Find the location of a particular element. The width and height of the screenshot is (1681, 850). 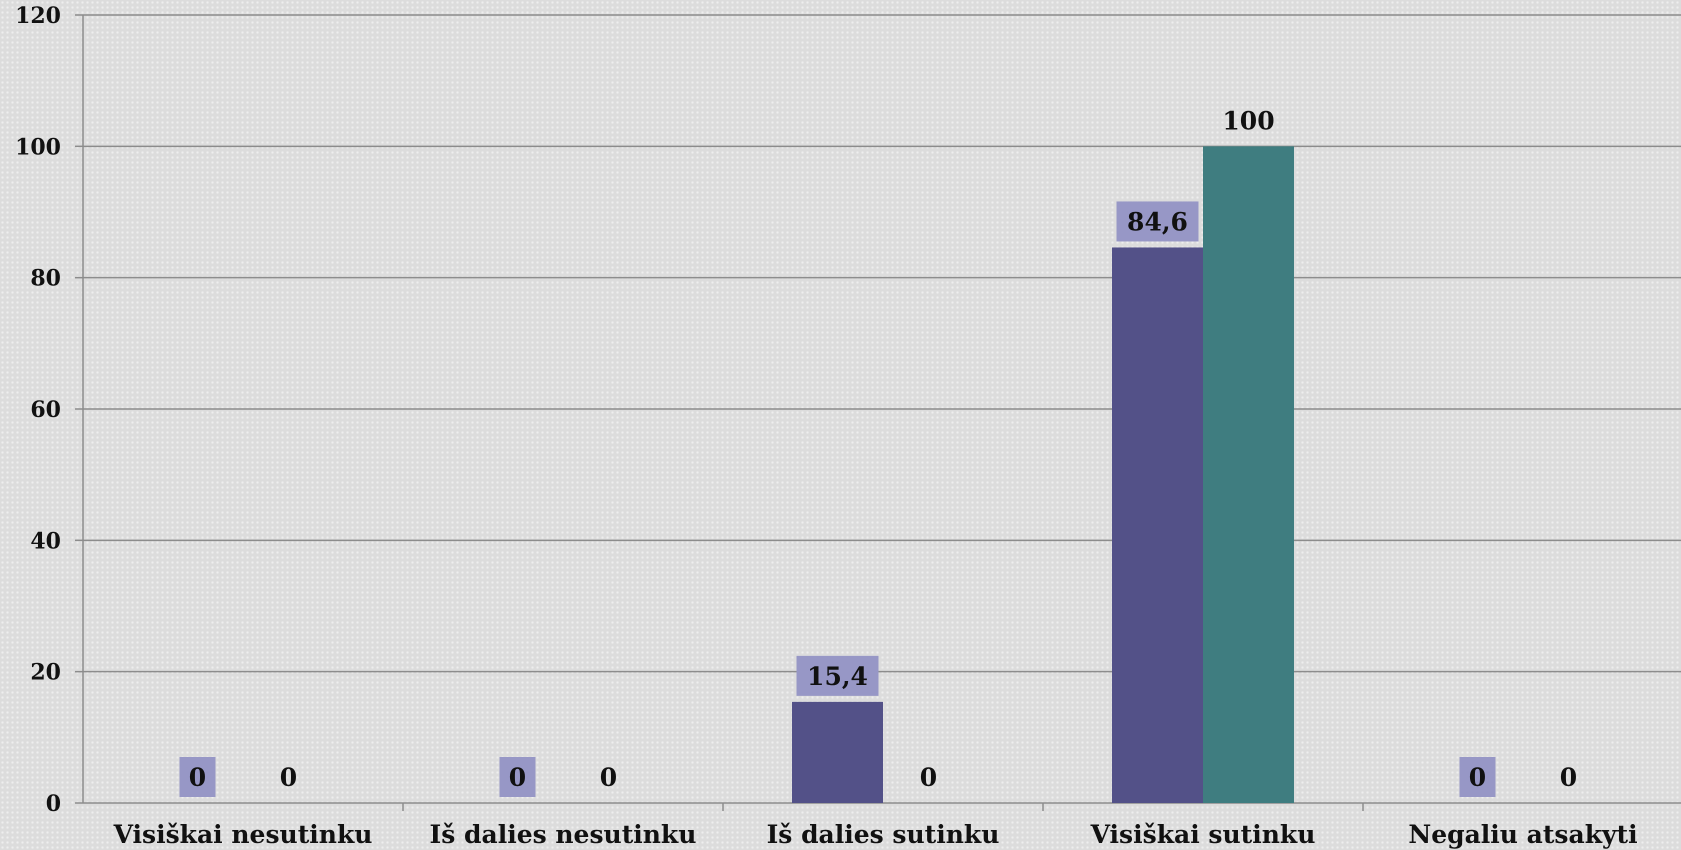

category-label: Iš dalies sutinku is located at coordinates (883, 834).